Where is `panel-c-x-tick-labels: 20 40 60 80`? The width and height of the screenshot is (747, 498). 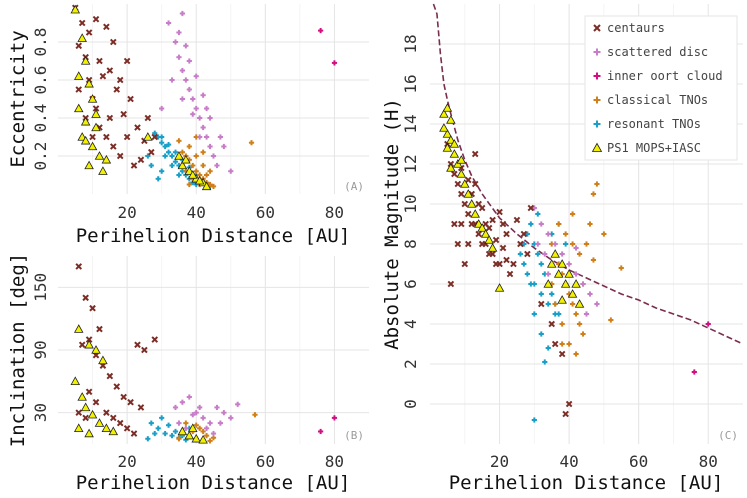 panel-c-x-tick-labels: 20 40 60 80 is located at coordinates (604, 461).